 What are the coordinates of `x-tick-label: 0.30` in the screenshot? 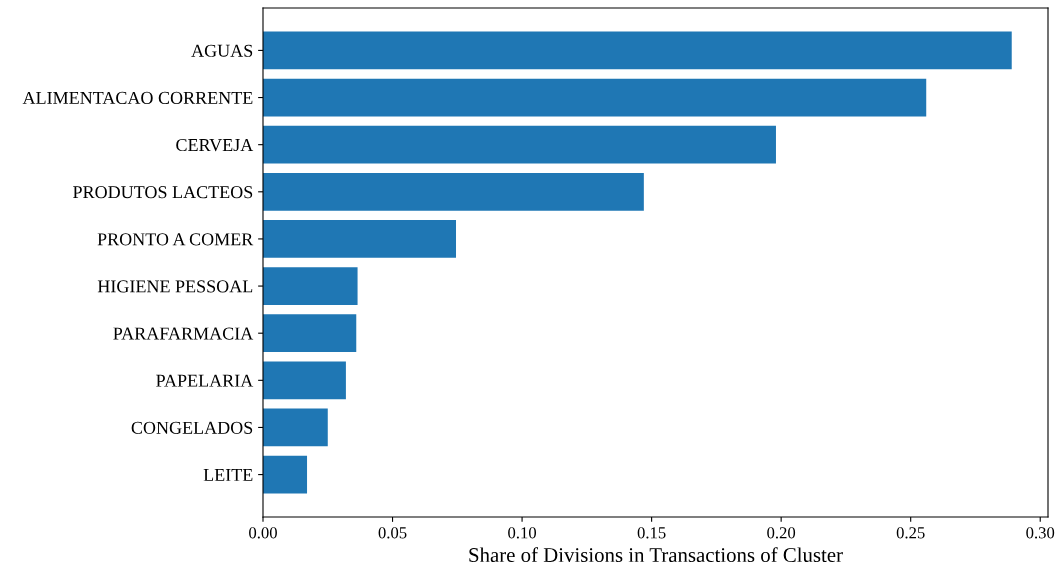 It's located at (1040, 533).